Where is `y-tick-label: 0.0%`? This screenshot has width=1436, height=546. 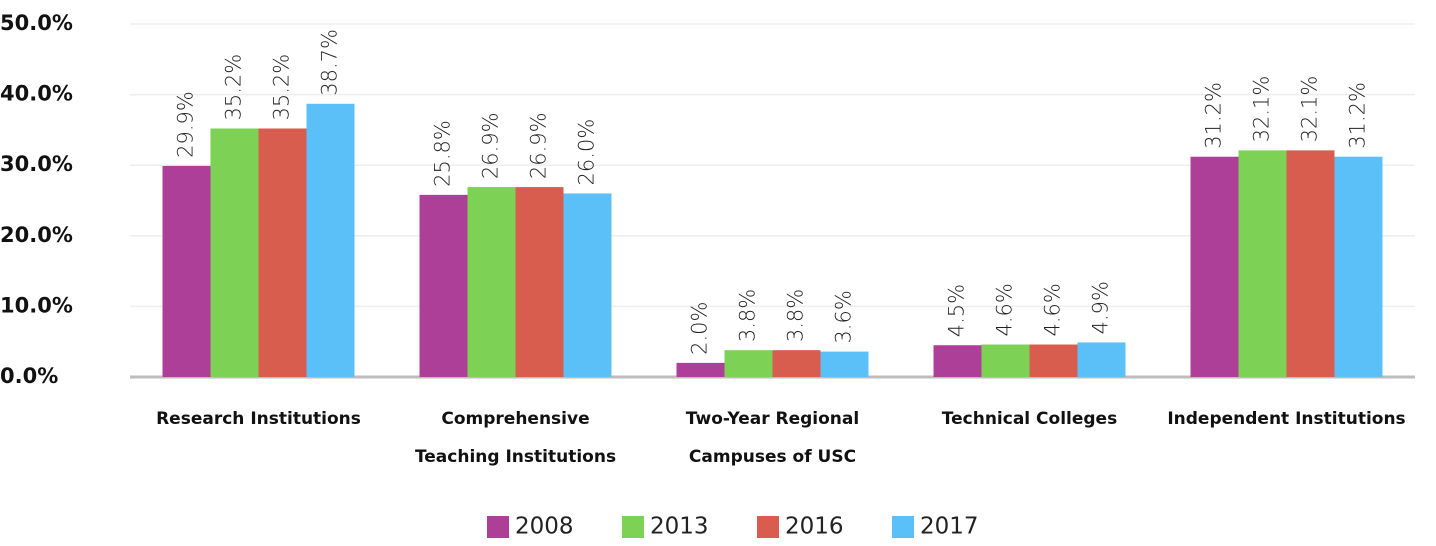 y-tick-label: 0.0% is located at coordinates (29, 376).